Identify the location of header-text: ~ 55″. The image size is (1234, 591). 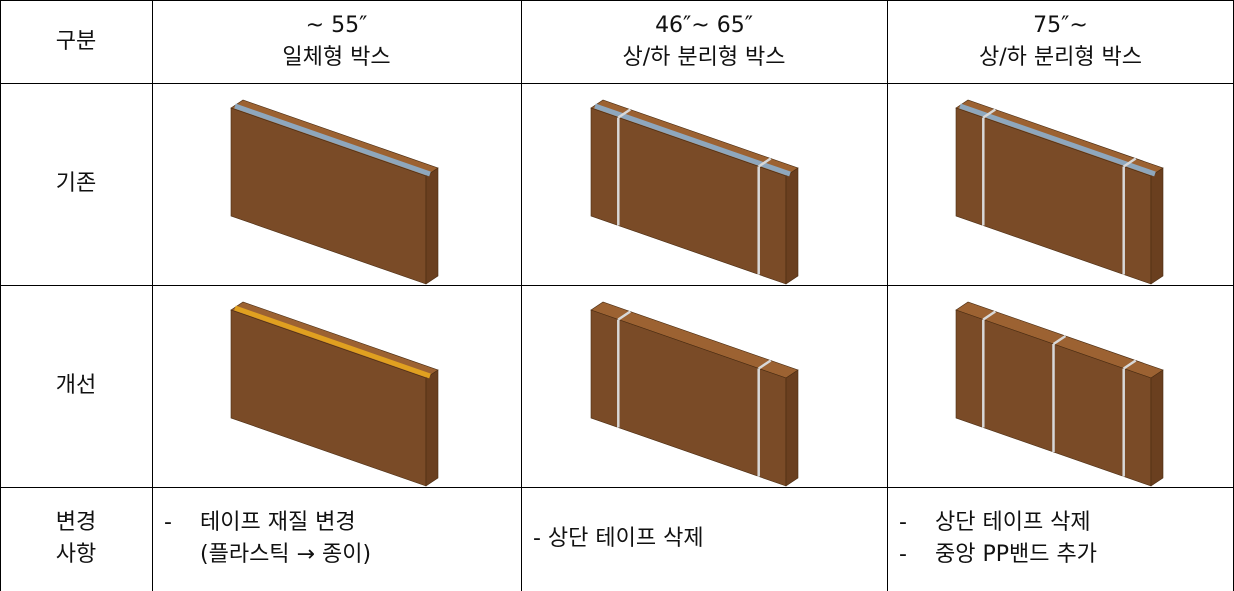
(336, 25).